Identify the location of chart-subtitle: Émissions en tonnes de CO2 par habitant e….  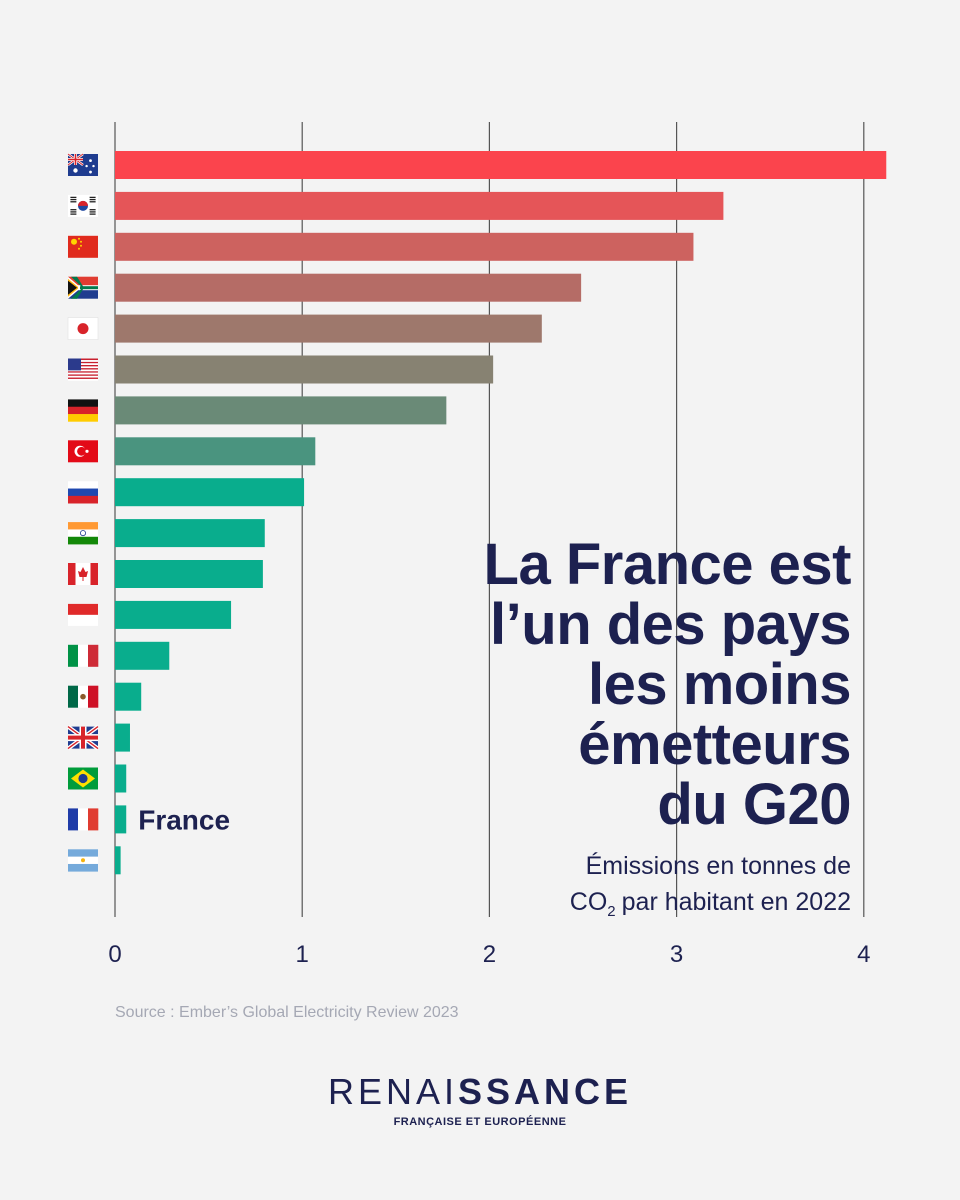
(641, 889).